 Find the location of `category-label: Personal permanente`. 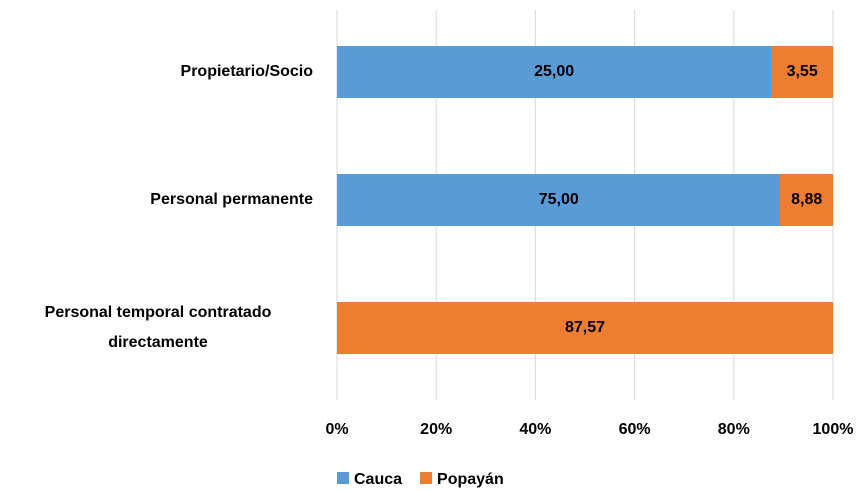

category-label: Personal permanente is located at coordinates (156, 200).